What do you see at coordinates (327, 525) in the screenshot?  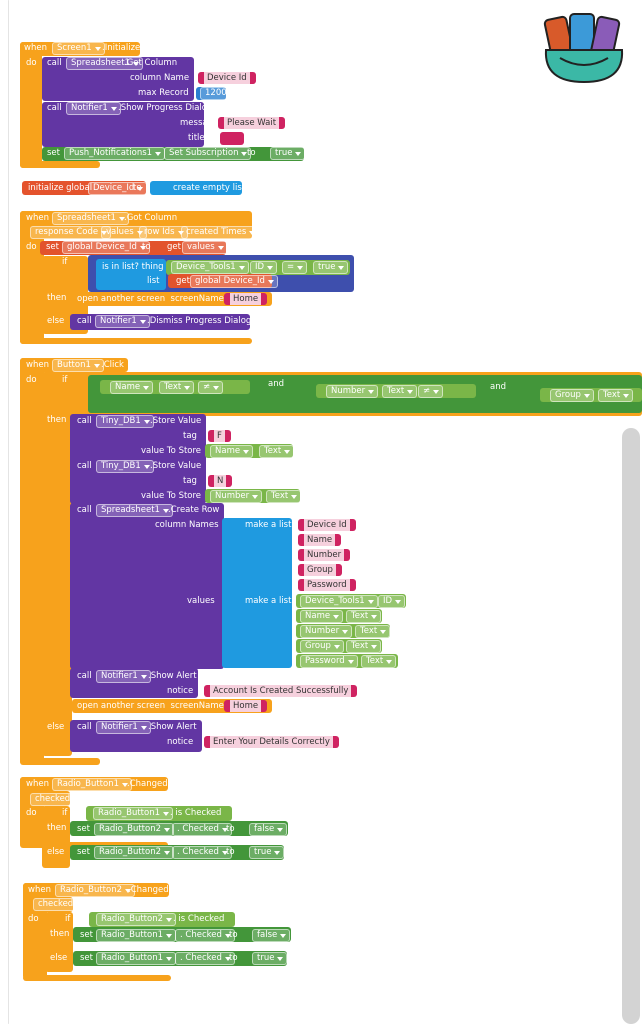 I see `text-string: Device Id` at bounding box center [327, 525].